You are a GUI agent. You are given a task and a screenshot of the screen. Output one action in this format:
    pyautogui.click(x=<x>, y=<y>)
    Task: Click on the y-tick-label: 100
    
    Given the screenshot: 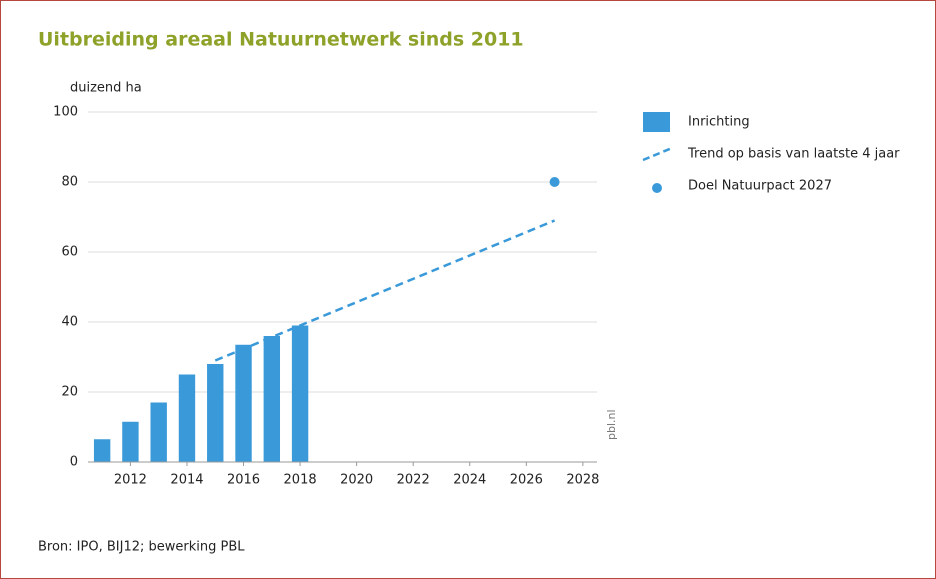 What is the action you would take?
    pyautogui.click(x=65, y=112)
    